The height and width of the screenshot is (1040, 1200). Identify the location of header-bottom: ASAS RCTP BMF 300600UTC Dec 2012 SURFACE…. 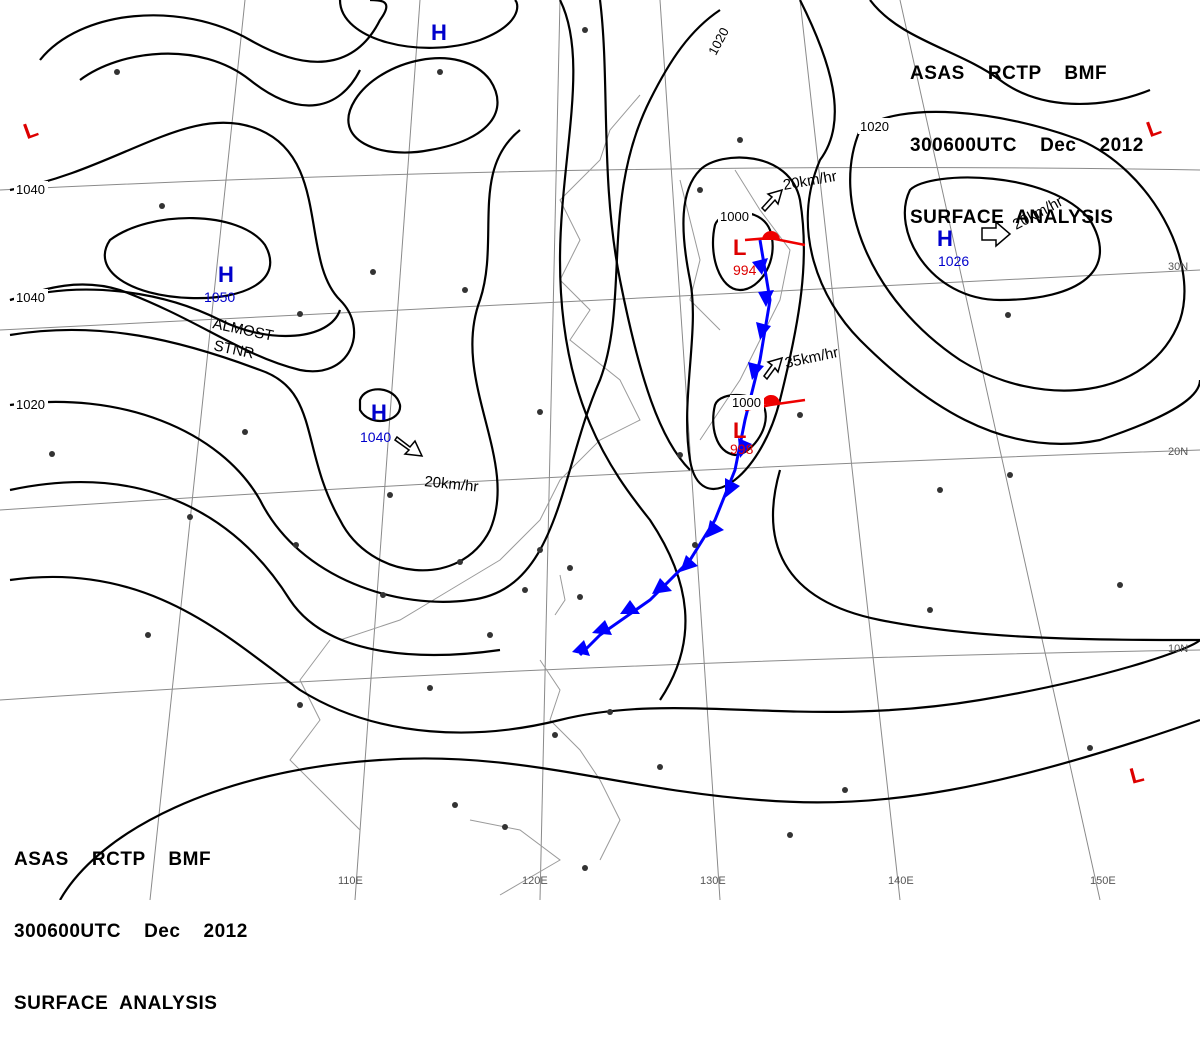
(131, 920).